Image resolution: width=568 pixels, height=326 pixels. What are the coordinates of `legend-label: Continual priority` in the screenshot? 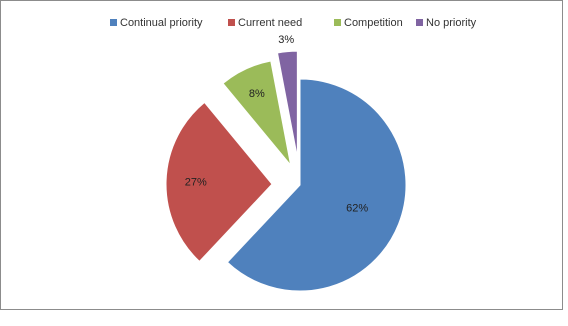 It's located at (161, 23).